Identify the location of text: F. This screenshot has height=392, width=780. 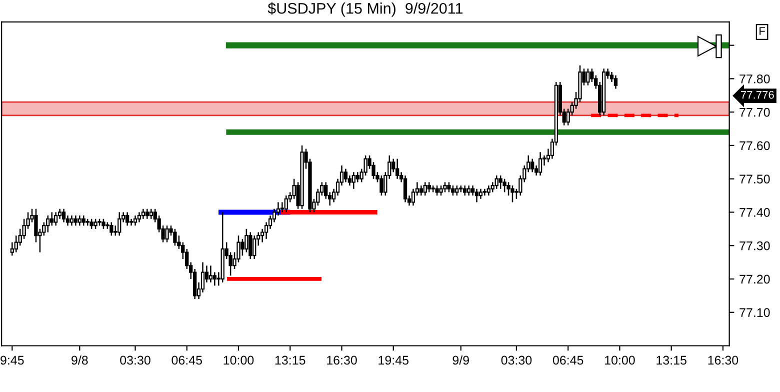
(762, 31).